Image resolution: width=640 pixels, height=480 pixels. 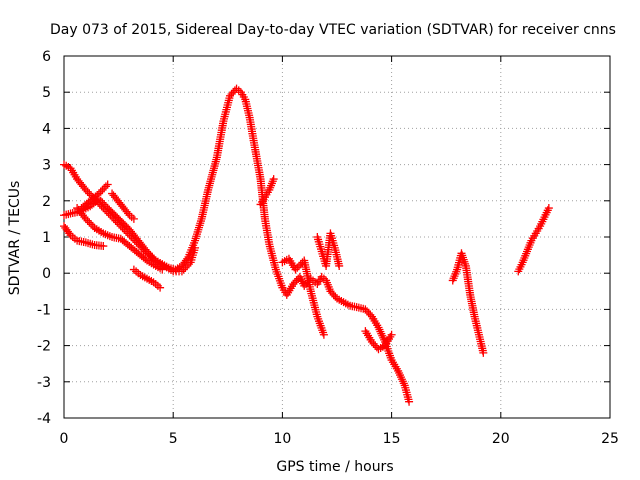 I want to click on x-tick-label: 10, so click(x=282, y=439).